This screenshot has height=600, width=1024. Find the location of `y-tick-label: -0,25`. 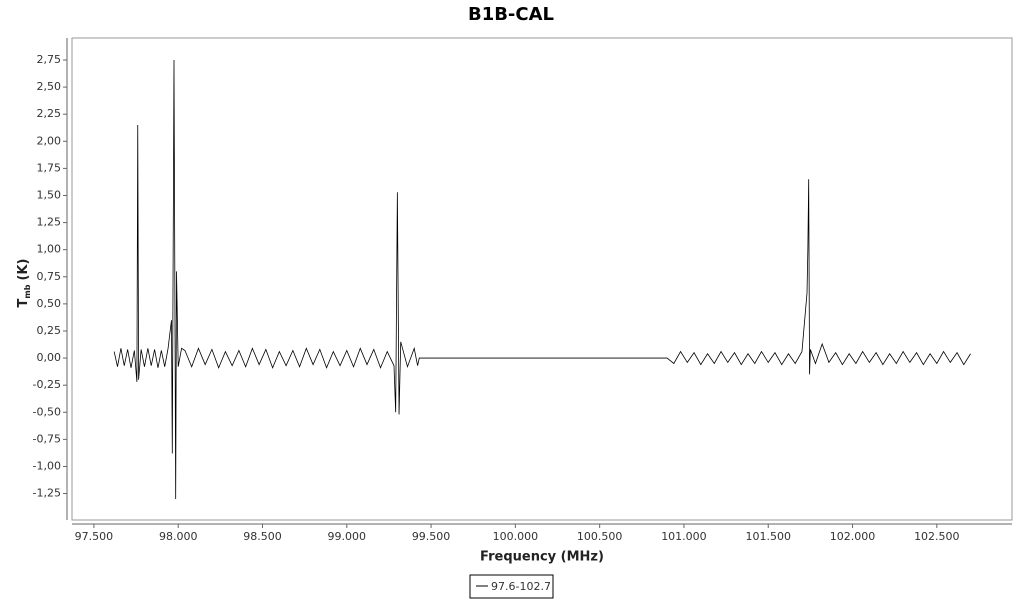

y-tick-label: -0,25 is located at coordinates (47, 384).